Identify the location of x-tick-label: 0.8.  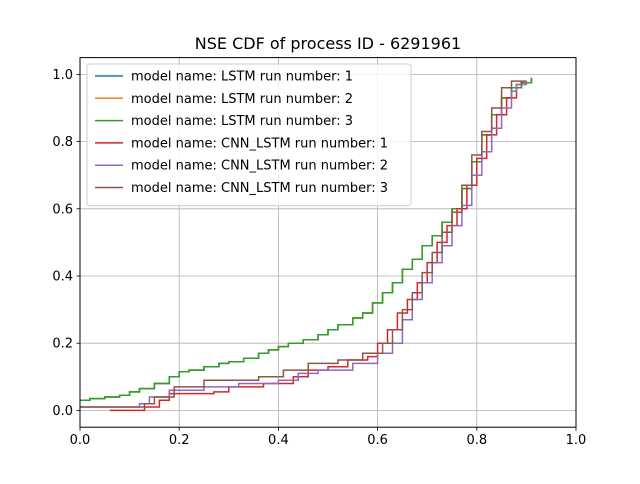
(476, 440).